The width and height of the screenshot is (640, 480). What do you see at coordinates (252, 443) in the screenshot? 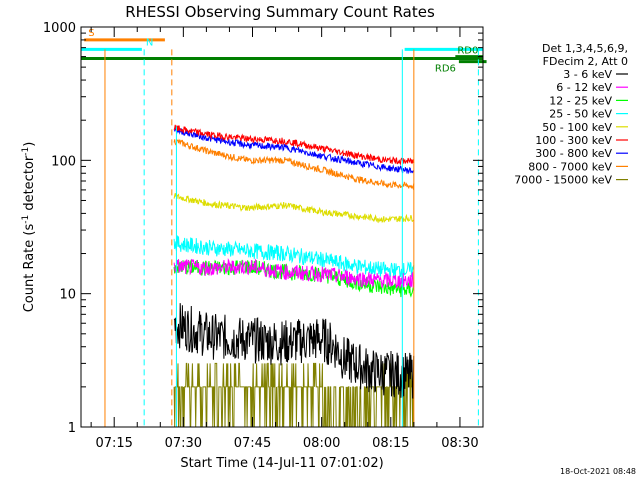
I see `x-tick-label: 07:45` at bounding box center [252, 443].